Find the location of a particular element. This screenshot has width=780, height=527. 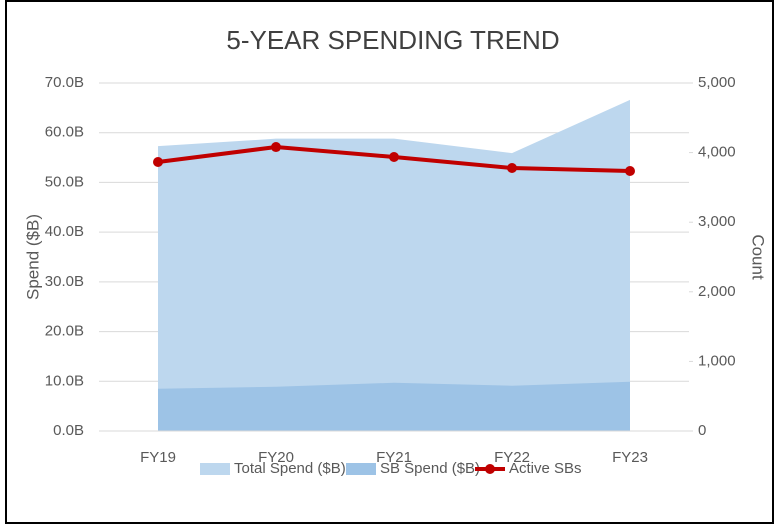

y-tick-label: 10.0B is located at coordinates (64, 380).